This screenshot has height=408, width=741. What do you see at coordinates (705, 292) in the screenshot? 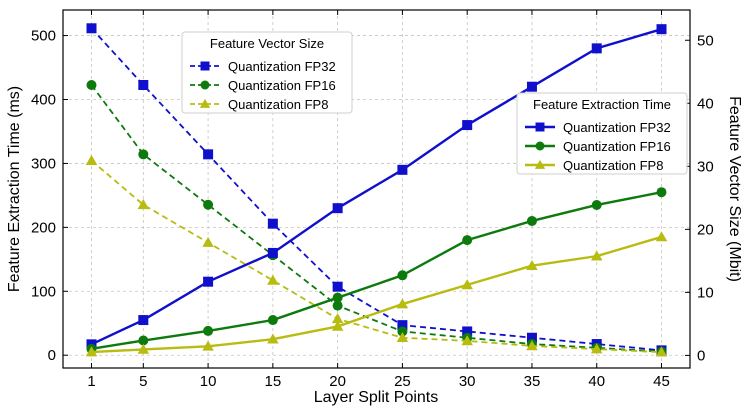
I see `y-right-tick-label: 10` at bounding box center [705, 292].